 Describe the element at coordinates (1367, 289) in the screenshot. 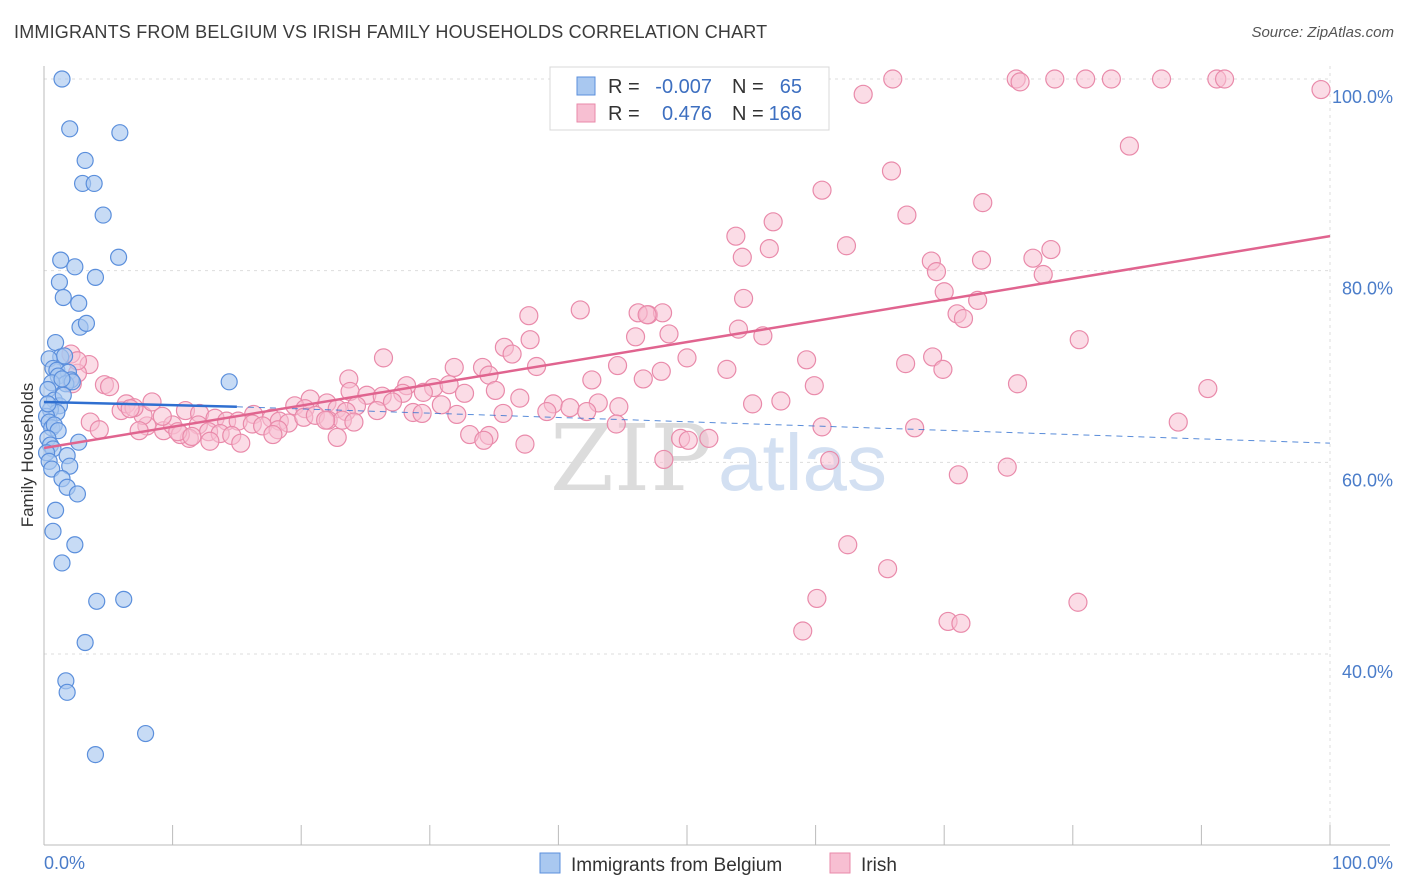

I see `y-tick-label-80: 80.0%` at that location.